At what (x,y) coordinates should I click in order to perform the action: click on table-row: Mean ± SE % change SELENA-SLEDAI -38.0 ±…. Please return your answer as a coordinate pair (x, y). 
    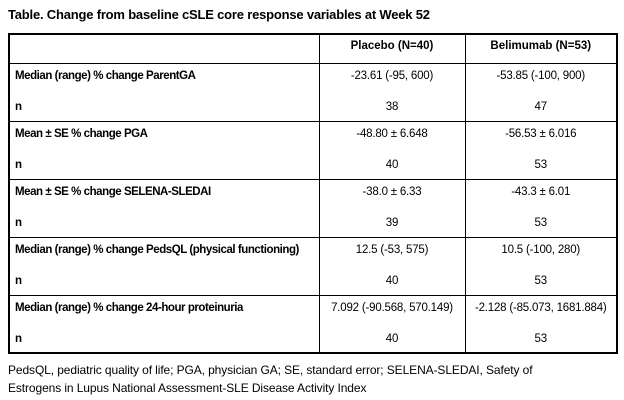
    Looking at the image, I should click on (313, 192).